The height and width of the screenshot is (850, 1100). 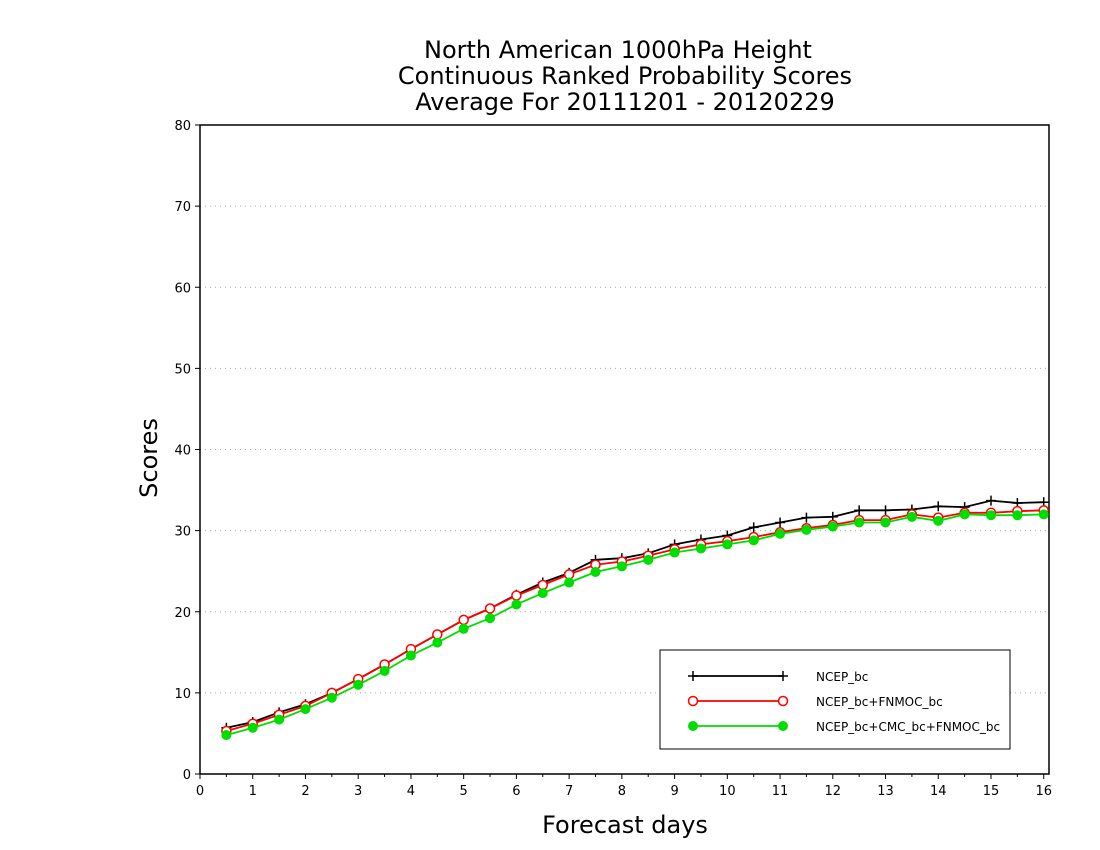 What do you see at coordinates (780, 791) in the screenshot?
I see `x-tick-label: 11` at bounding box center [780, 791].